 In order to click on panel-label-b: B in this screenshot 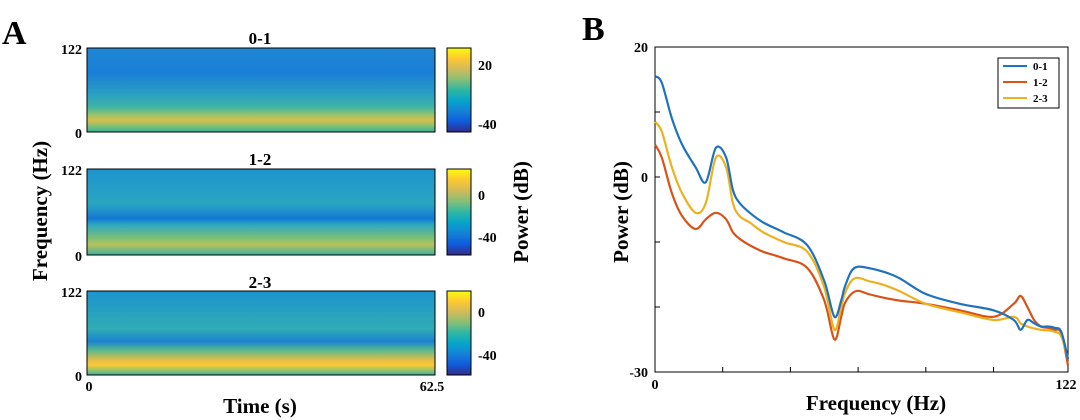, I will do `click(593, 29)`.